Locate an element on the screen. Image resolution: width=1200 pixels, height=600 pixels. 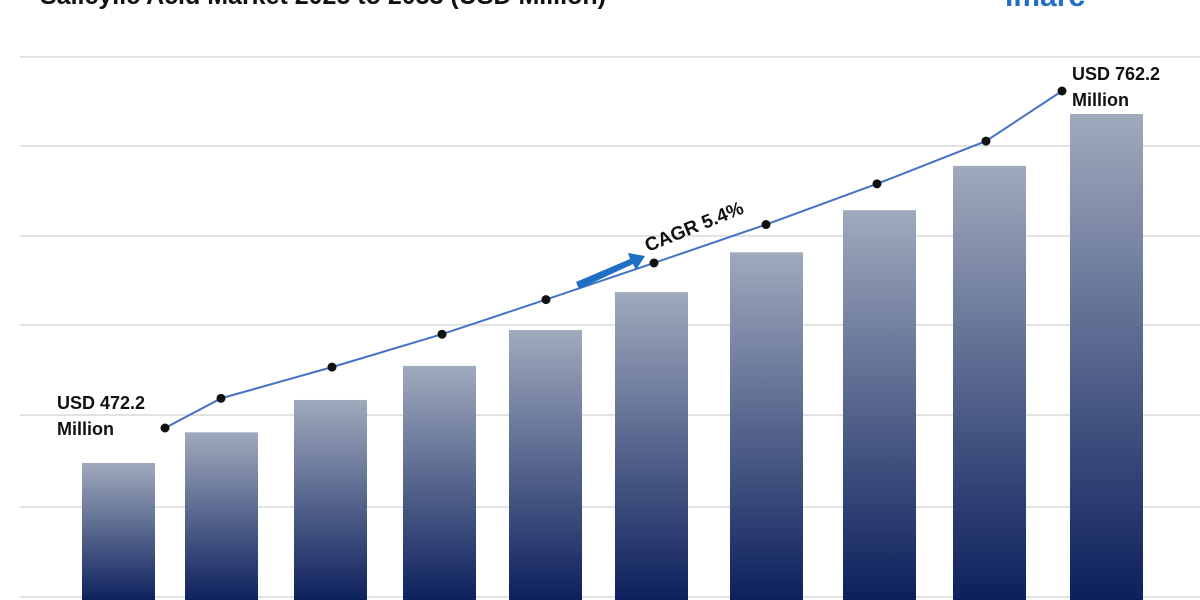
cagr-arrow is located at coordinates (610, 271).